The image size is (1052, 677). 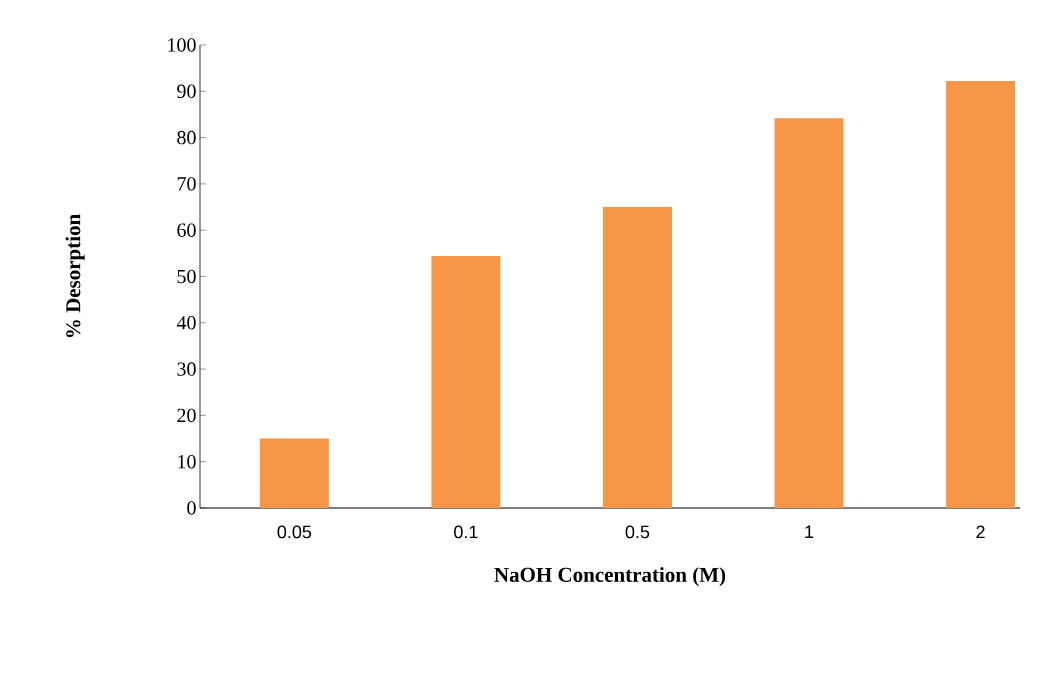 I want to click on y-tick-label: 0, so click(x=191, y=508).